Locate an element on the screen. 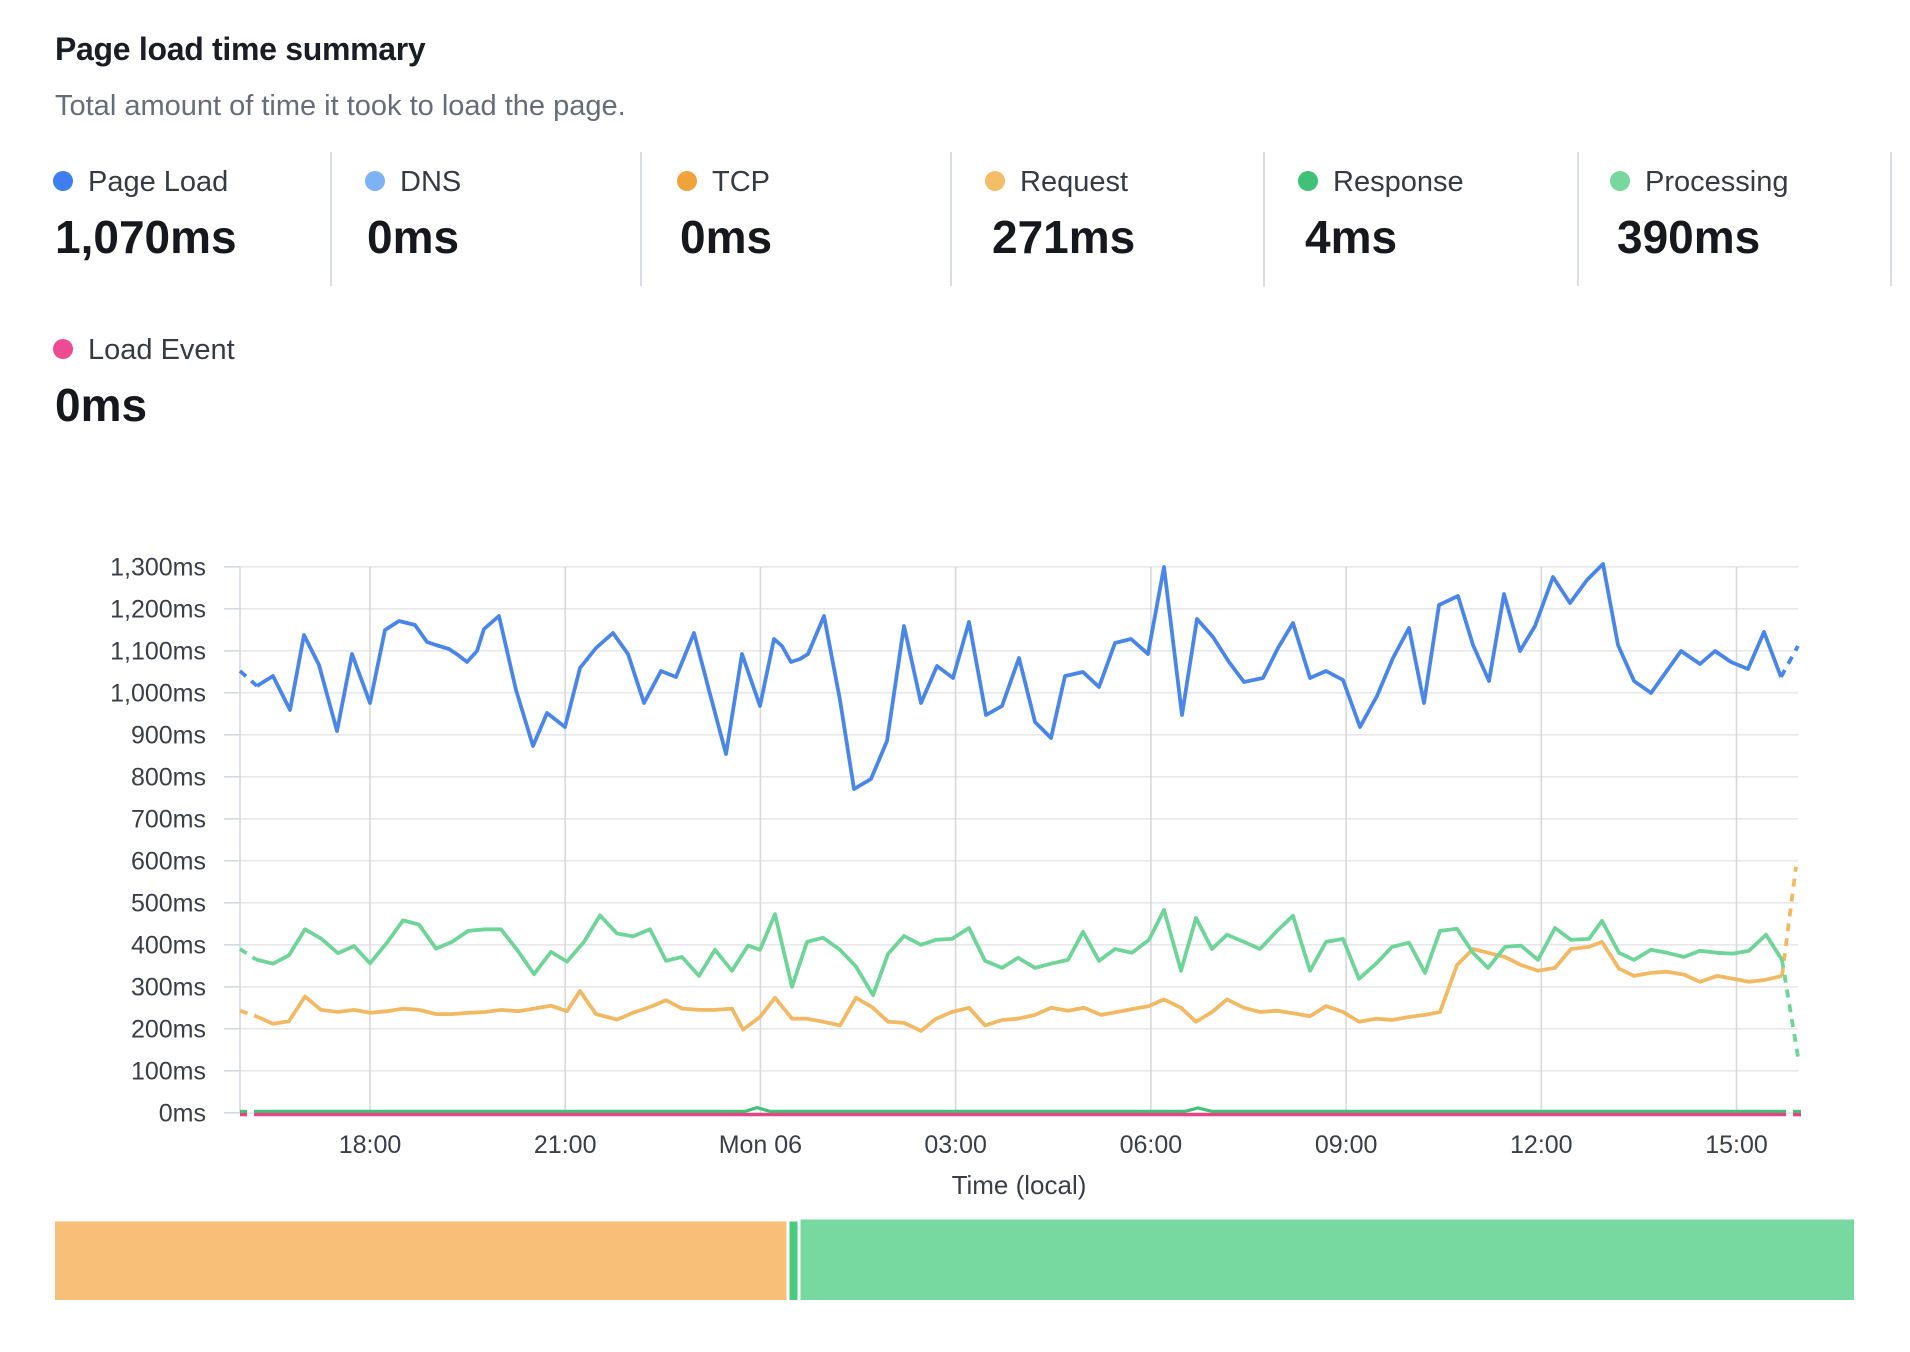  svg-text: 300ms is located at coordinates (168, 987).